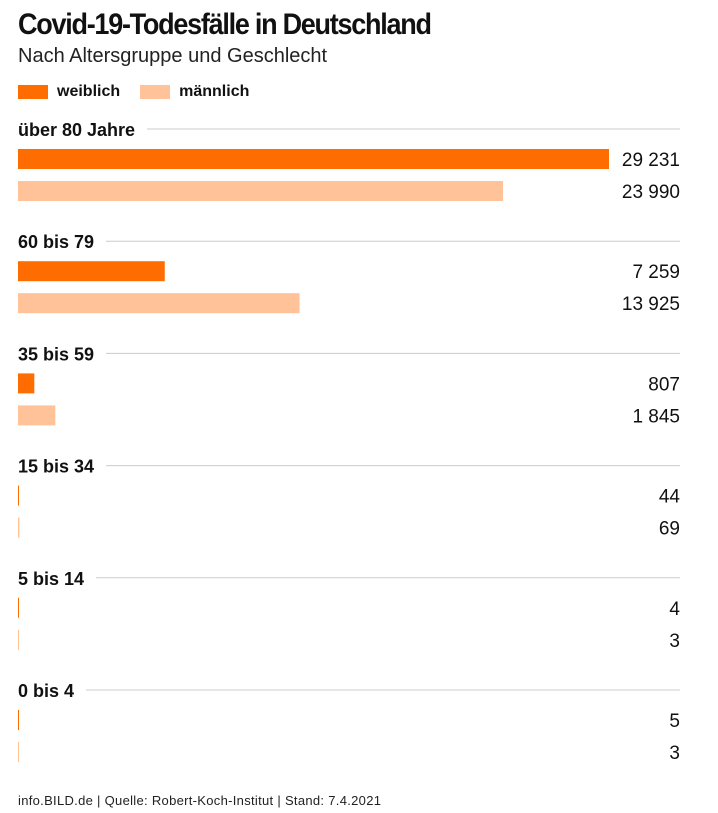 Image resolution: width=718 pixels, height=813 pixels. Describe the element at coordinates (91, 271) in the screenshot. I see `group-1-bar-weiblich` at that location.